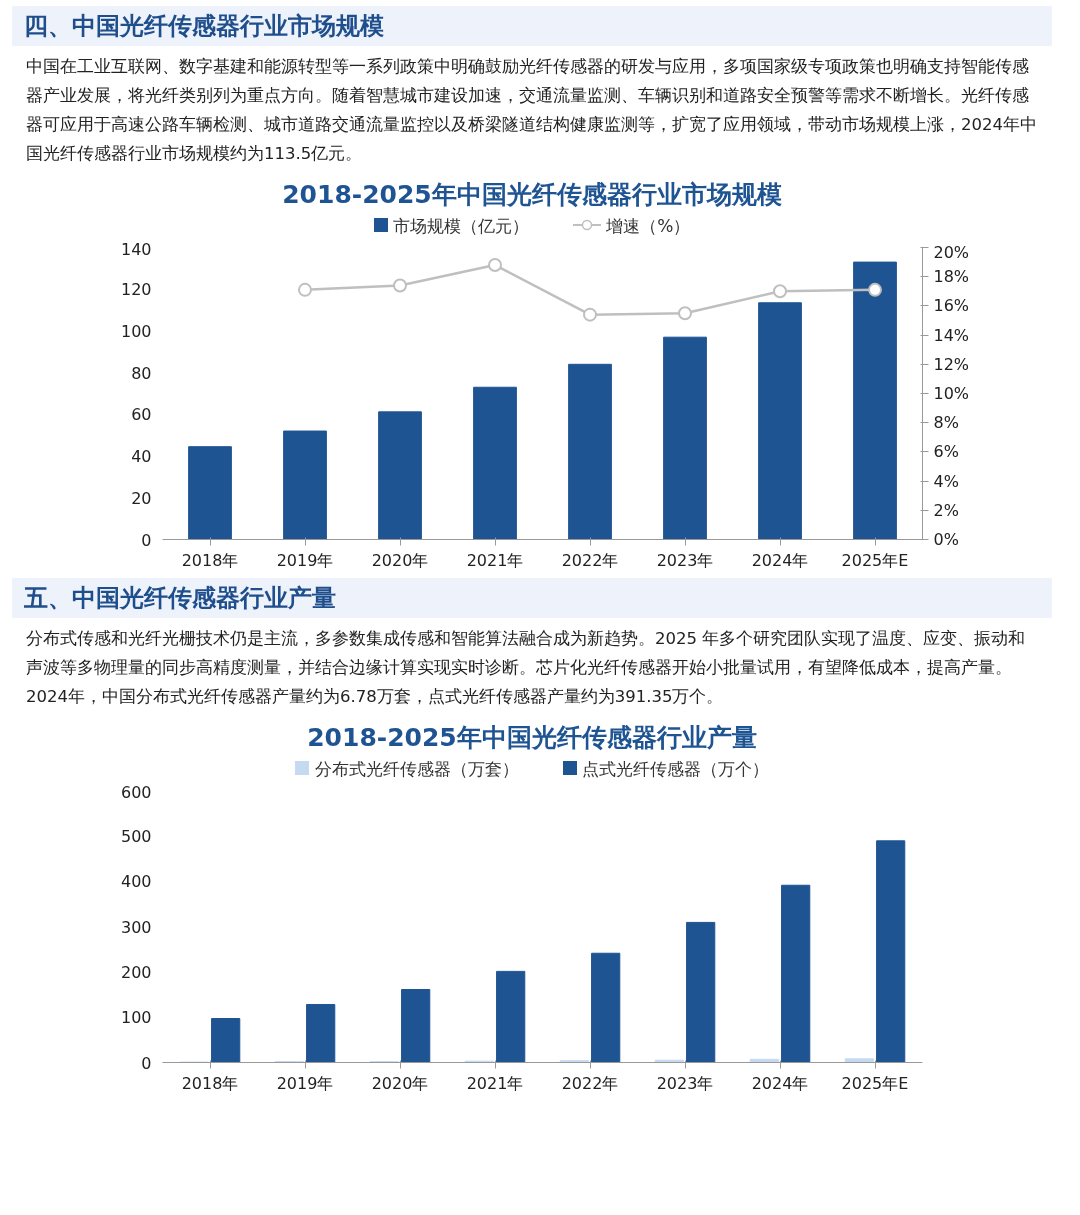 This screenshot has height=1215, width=1080. Describe the element at coordinates (946, 481) in the screenshot. I see `y2-tick-label: 4%` at that location.